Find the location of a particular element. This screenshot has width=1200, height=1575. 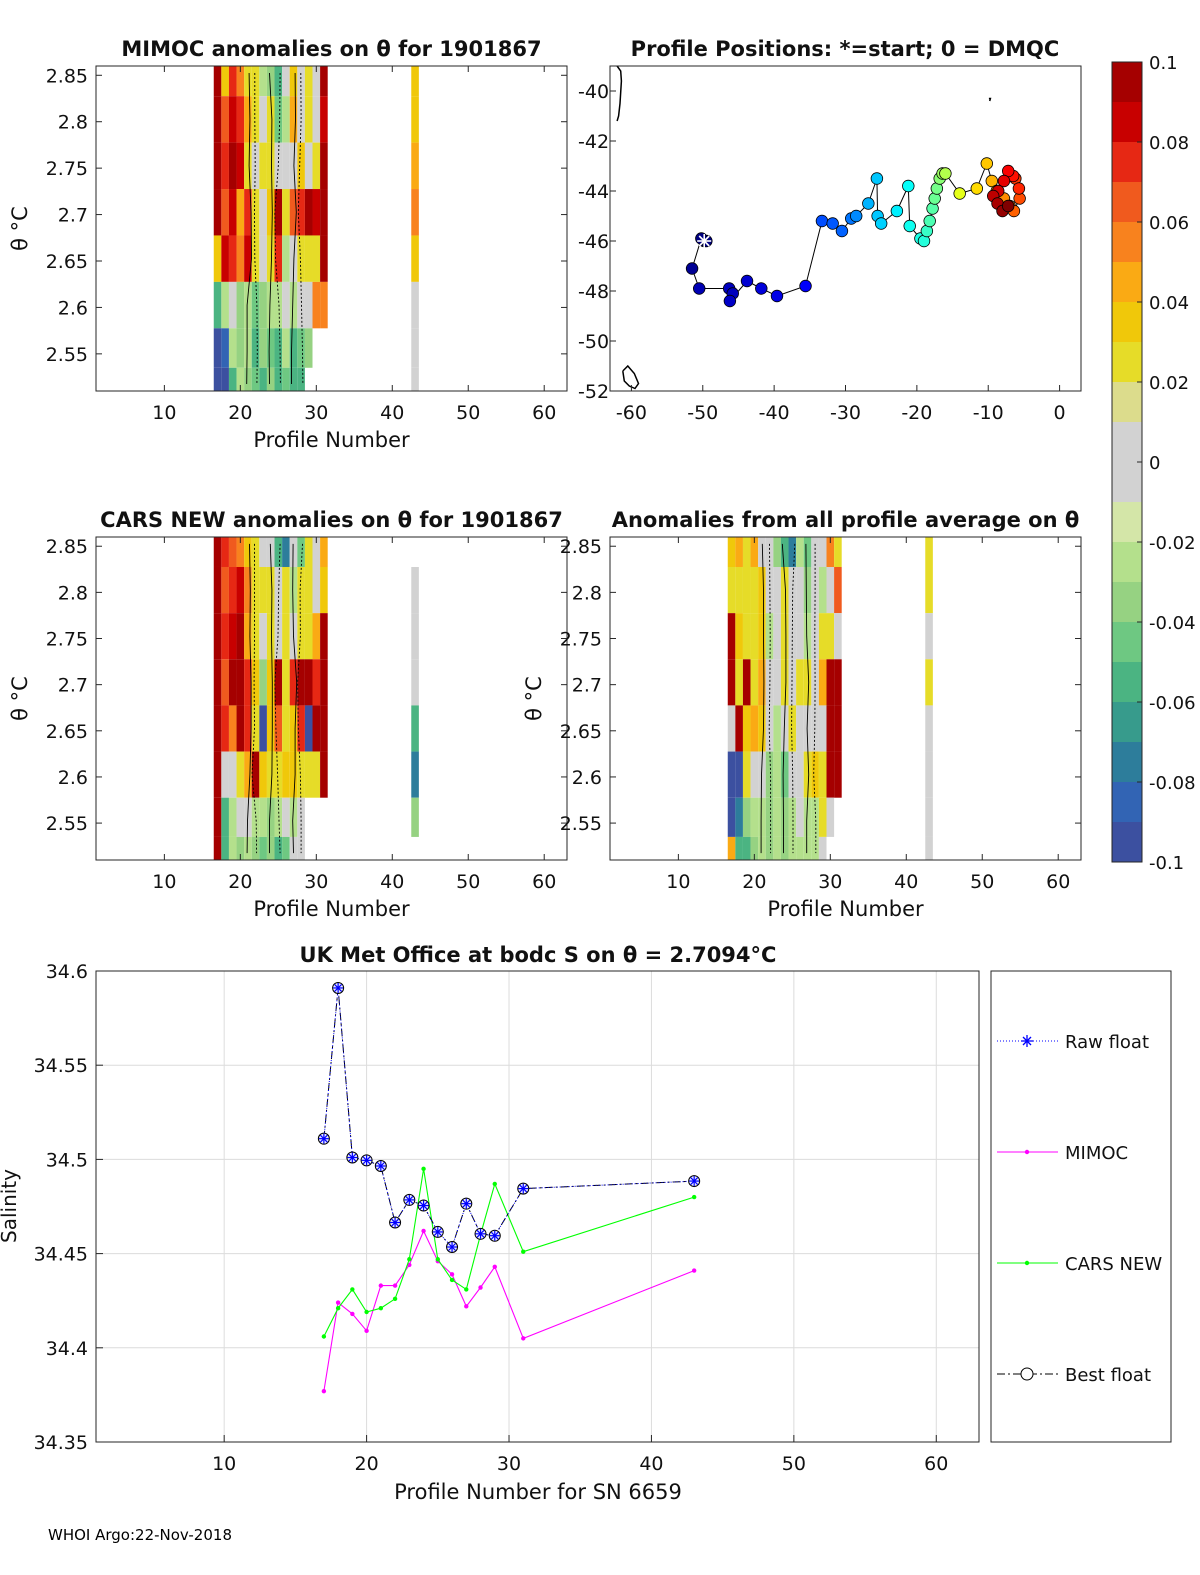

allavg_panel-contour-line is located at coordinates (784, 698).